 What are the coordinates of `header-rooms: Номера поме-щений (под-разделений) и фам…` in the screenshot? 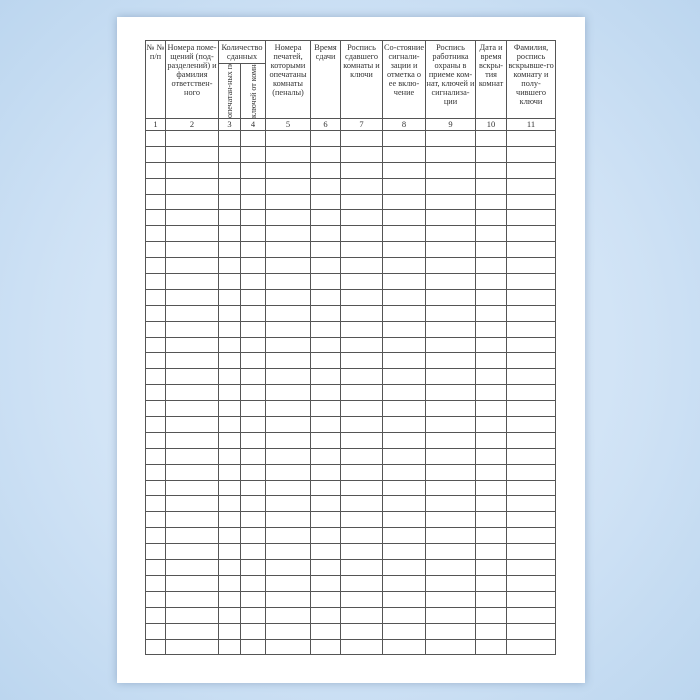 It's located at (192, 79).